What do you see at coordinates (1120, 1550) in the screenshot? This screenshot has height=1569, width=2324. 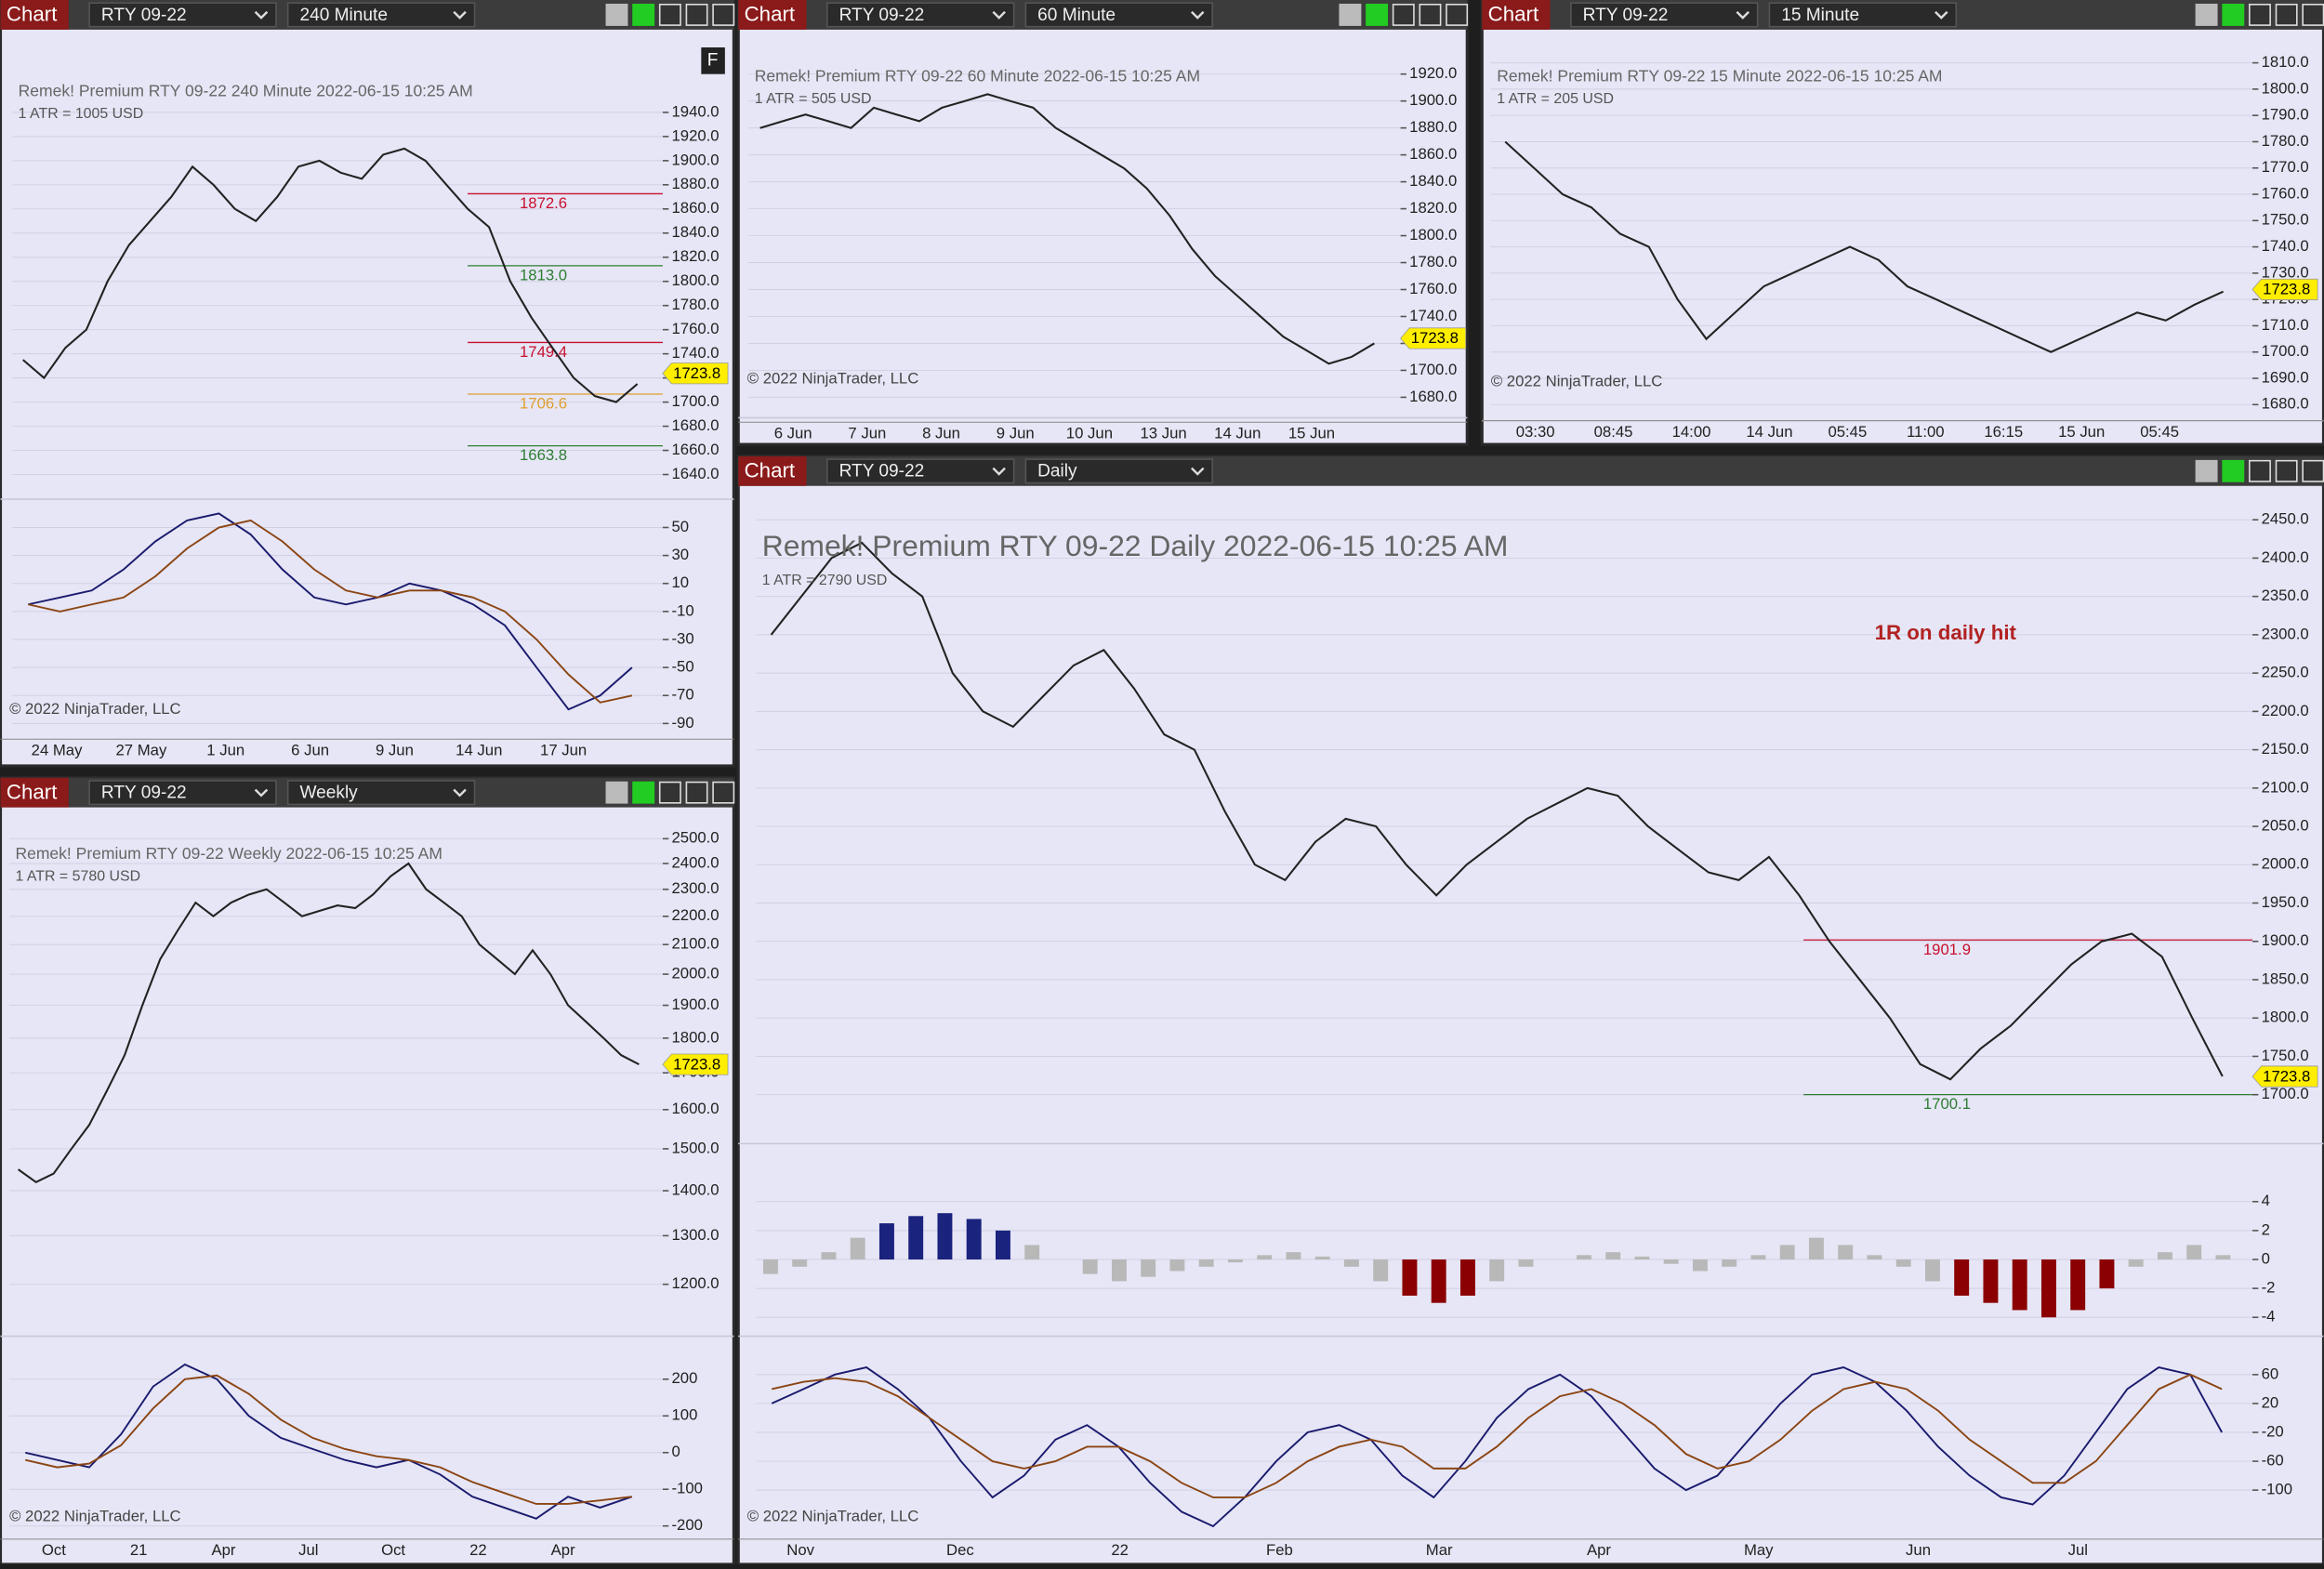 I see `x-tick-label: 22` at bounding box center [1120, 1550].